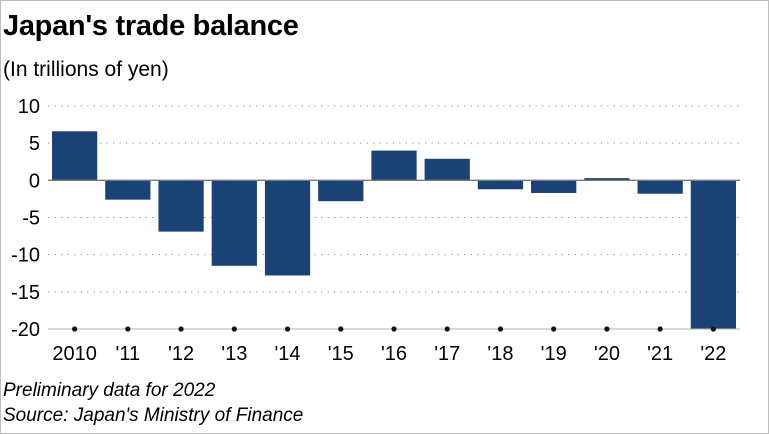  Describe the element at coordinates (86, 69) in the screenshot. I see `chart-subtitle: (In trillions of yen)` at that location.